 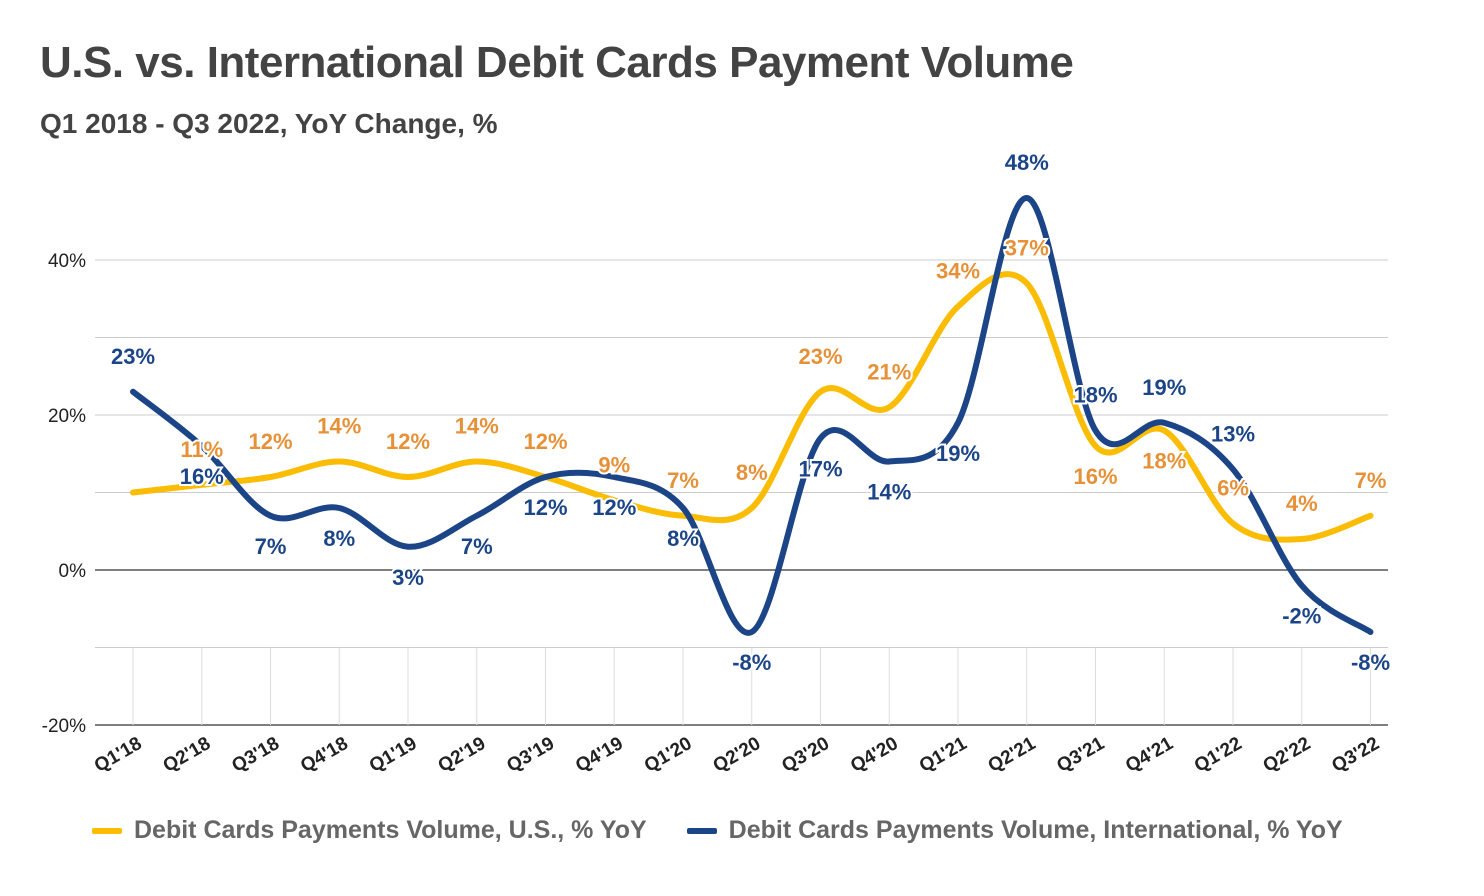 I want to click on data-label-international: 3%, so click(x=408, y=577).